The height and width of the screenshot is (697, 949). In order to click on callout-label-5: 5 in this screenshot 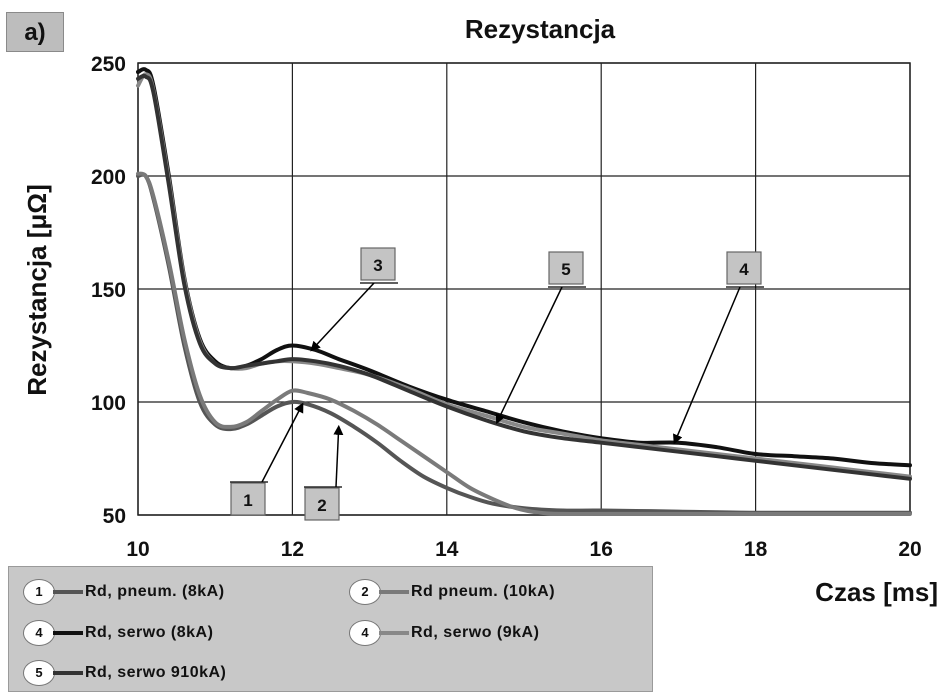, I will do `click(565, 269)`.